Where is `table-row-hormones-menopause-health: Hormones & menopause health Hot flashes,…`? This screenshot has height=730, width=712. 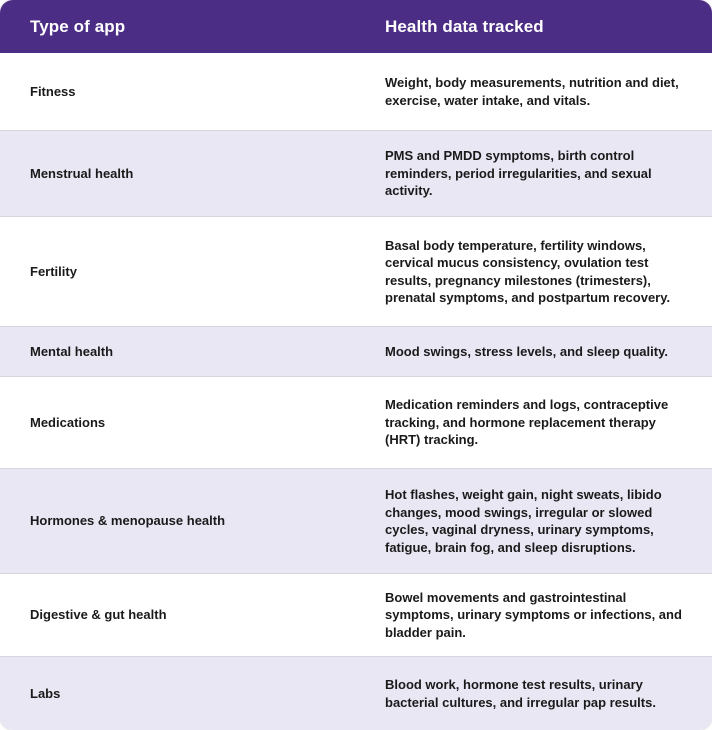
table-row-hormones-menopause-health: Hormones & menopause health Hot flashes,… is located at coordinates (356, 520).